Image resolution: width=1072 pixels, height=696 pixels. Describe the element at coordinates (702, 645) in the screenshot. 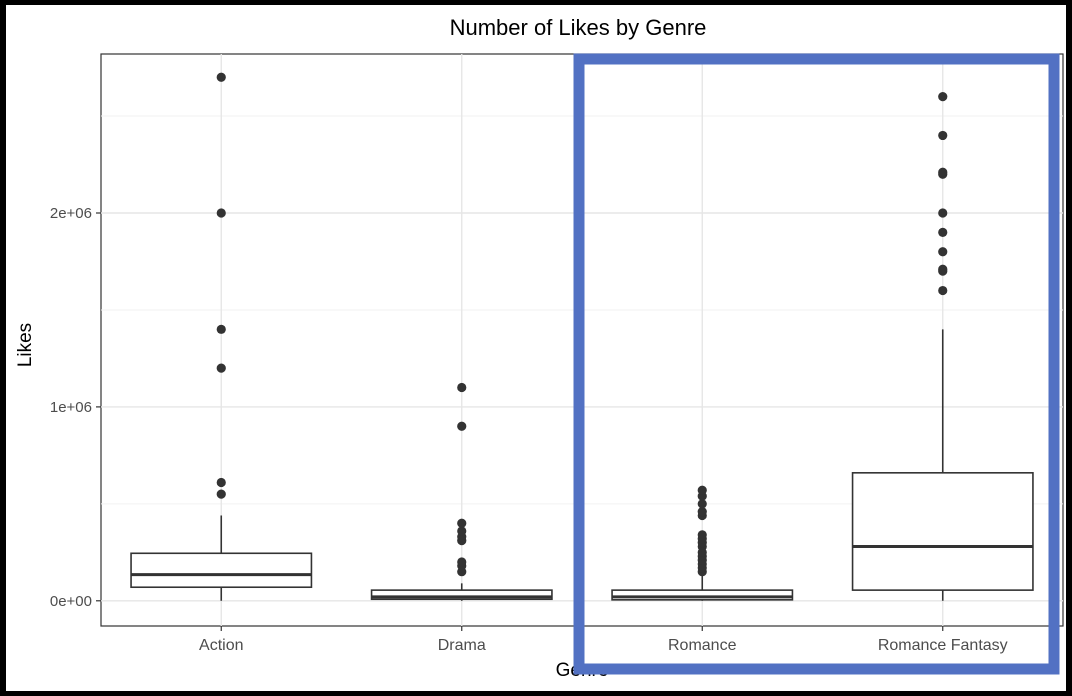

I see `x-tick-label: Romance` at that location.